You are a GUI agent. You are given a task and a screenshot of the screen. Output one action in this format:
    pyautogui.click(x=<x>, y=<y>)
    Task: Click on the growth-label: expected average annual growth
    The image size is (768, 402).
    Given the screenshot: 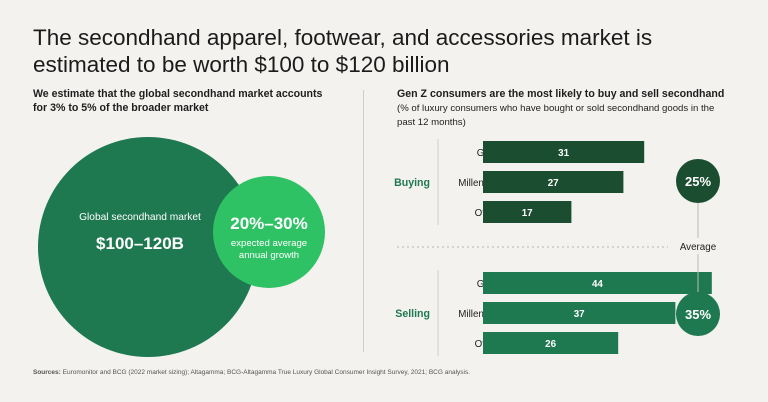 What is the action you would take?
    pyautogui.click(x=269, y=249)
    